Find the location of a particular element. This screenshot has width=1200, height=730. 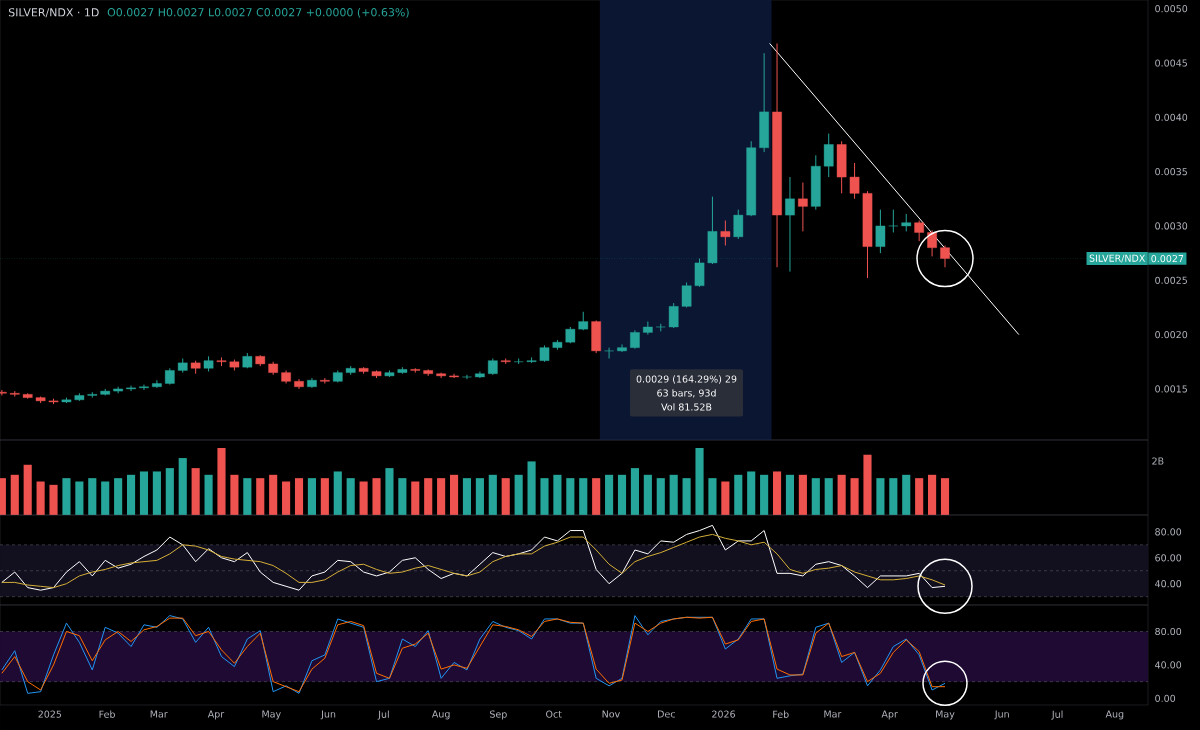

y-tick-label: 0.0030 is located at coordinates (1171, 226).